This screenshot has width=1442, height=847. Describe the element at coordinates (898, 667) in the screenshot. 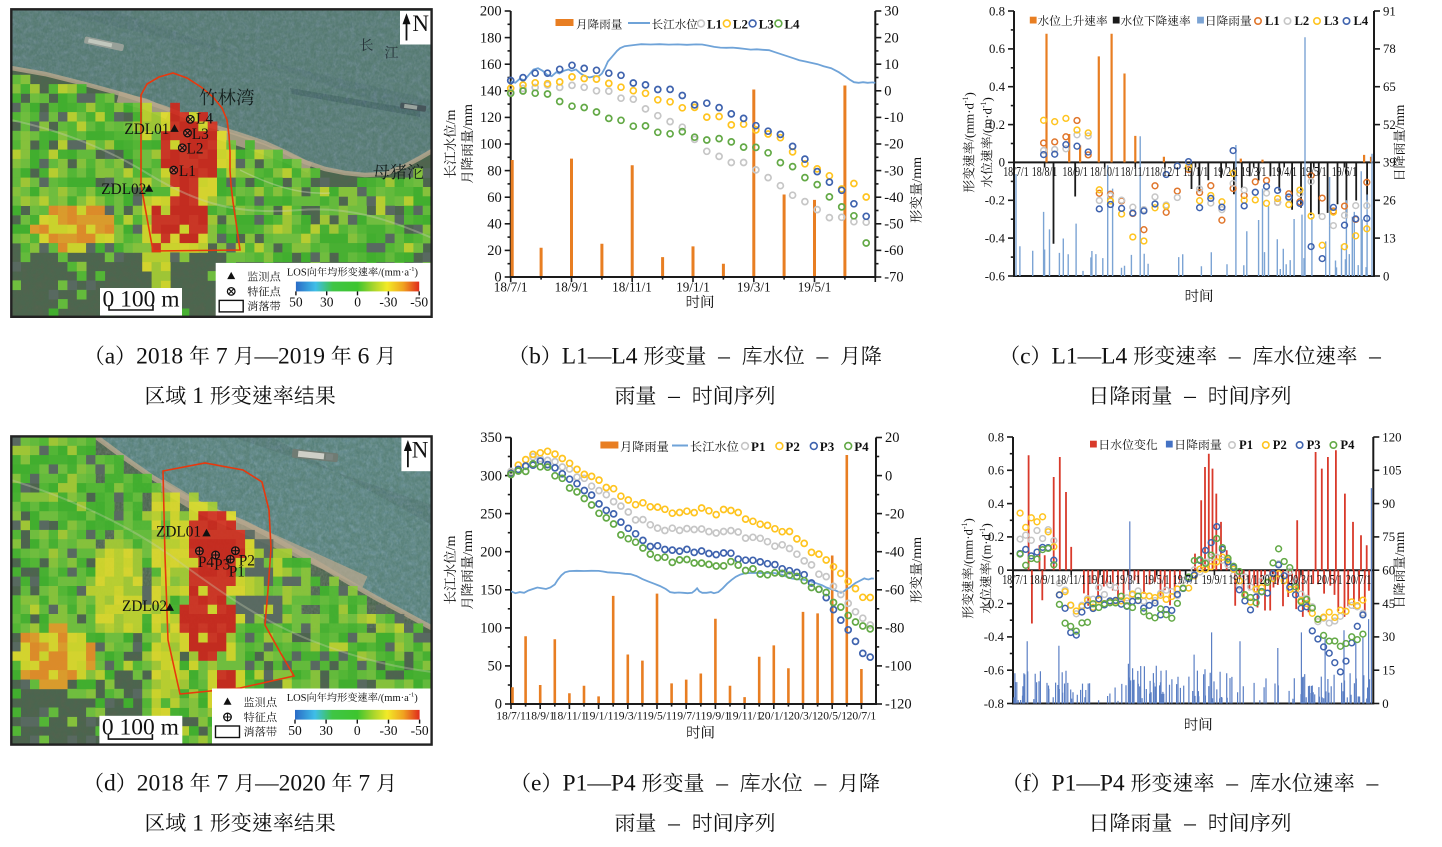

I see `svg-text: -100` at that location.